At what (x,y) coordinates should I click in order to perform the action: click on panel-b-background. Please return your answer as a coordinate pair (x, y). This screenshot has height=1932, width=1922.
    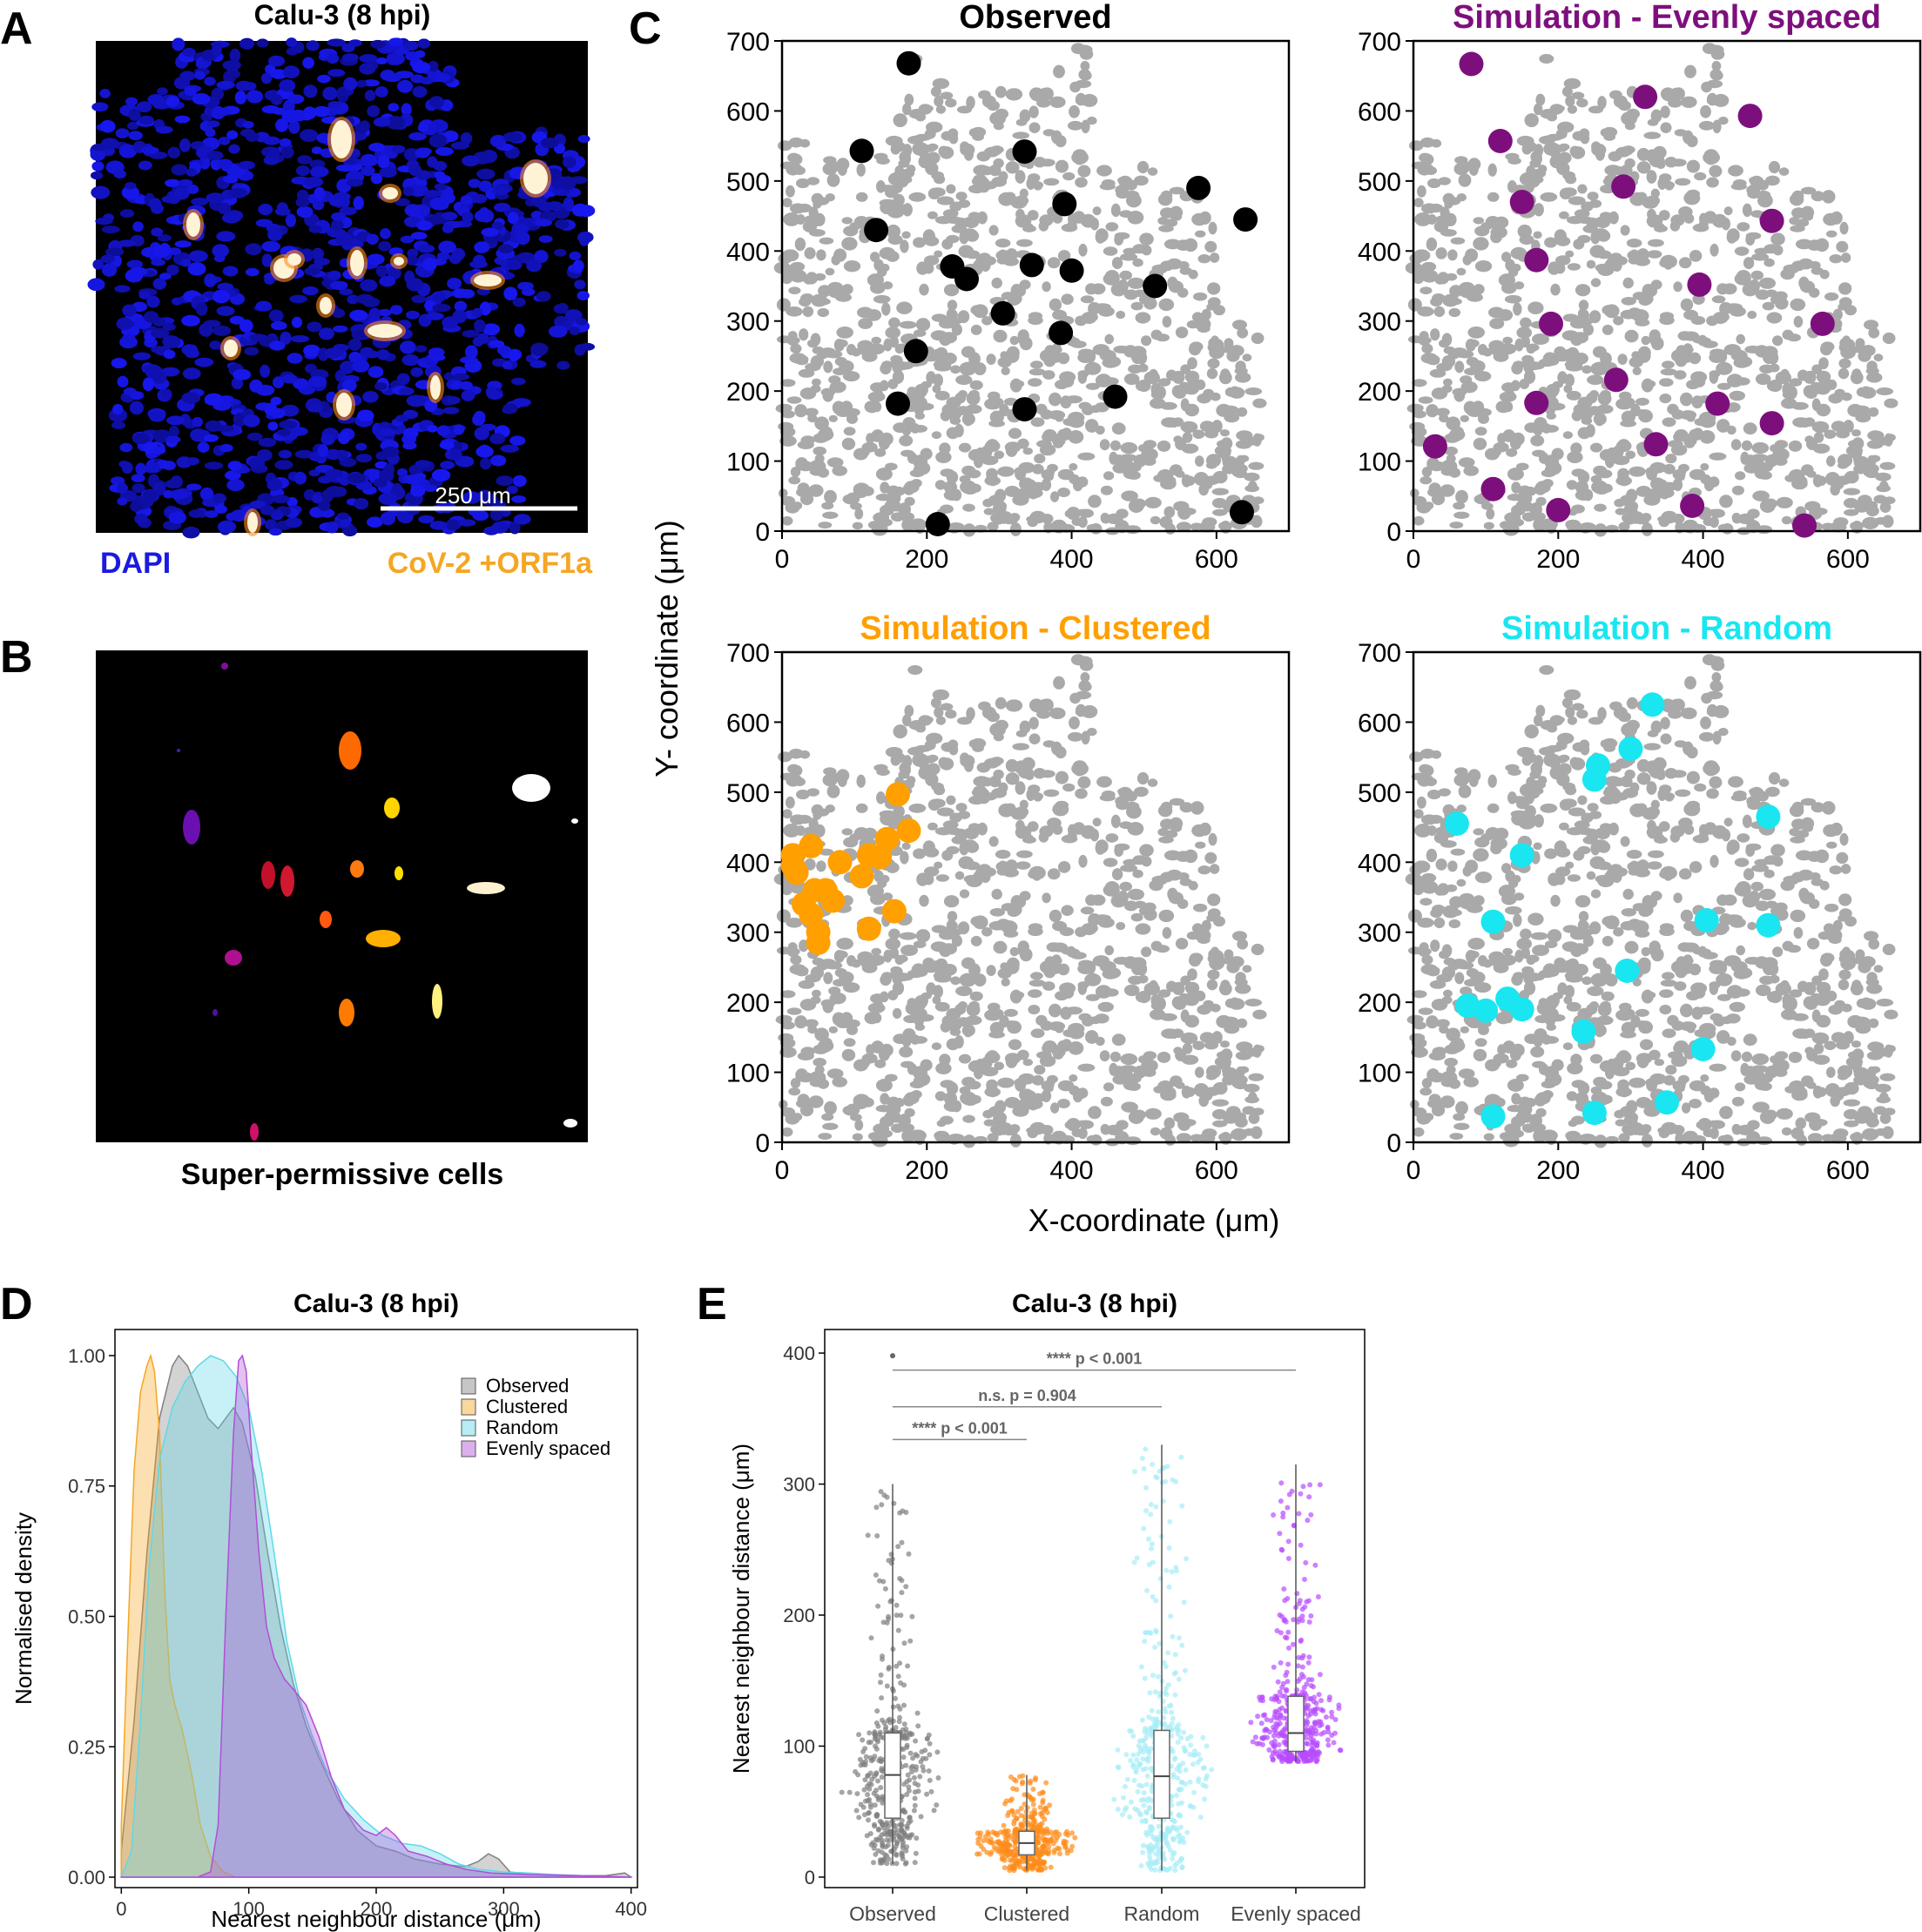
    Looking at the image, I should click on (342, 896).